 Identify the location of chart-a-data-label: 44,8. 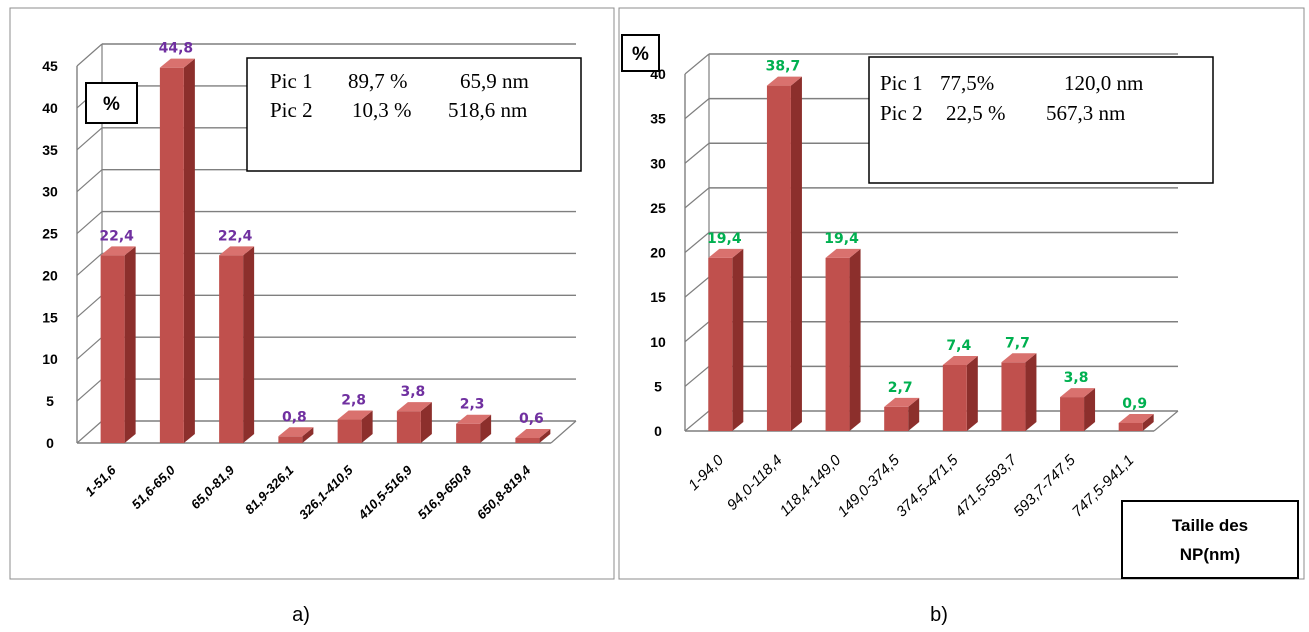
(176, 49).